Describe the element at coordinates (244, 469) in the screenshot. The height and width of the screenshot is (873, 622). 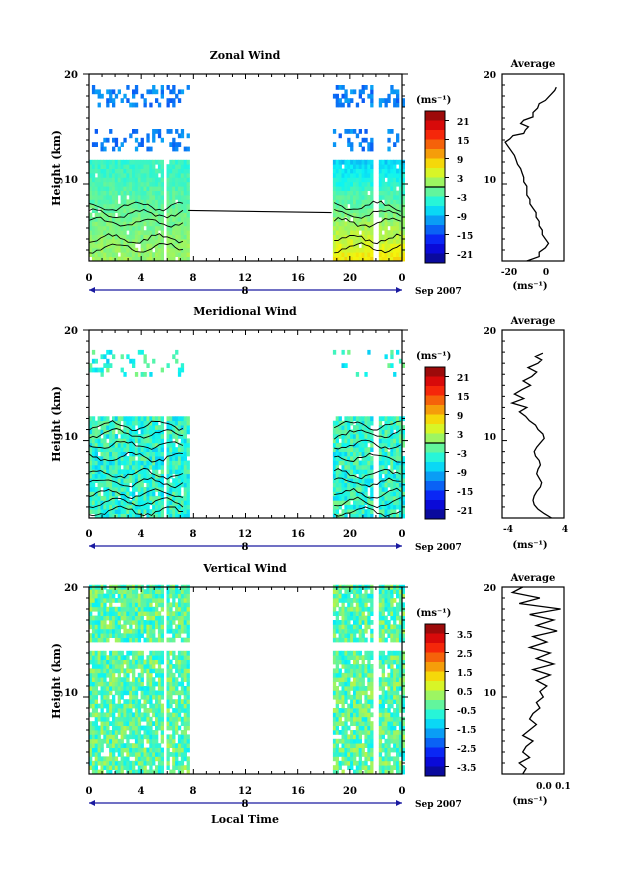
I see `contour-lines` at that location.